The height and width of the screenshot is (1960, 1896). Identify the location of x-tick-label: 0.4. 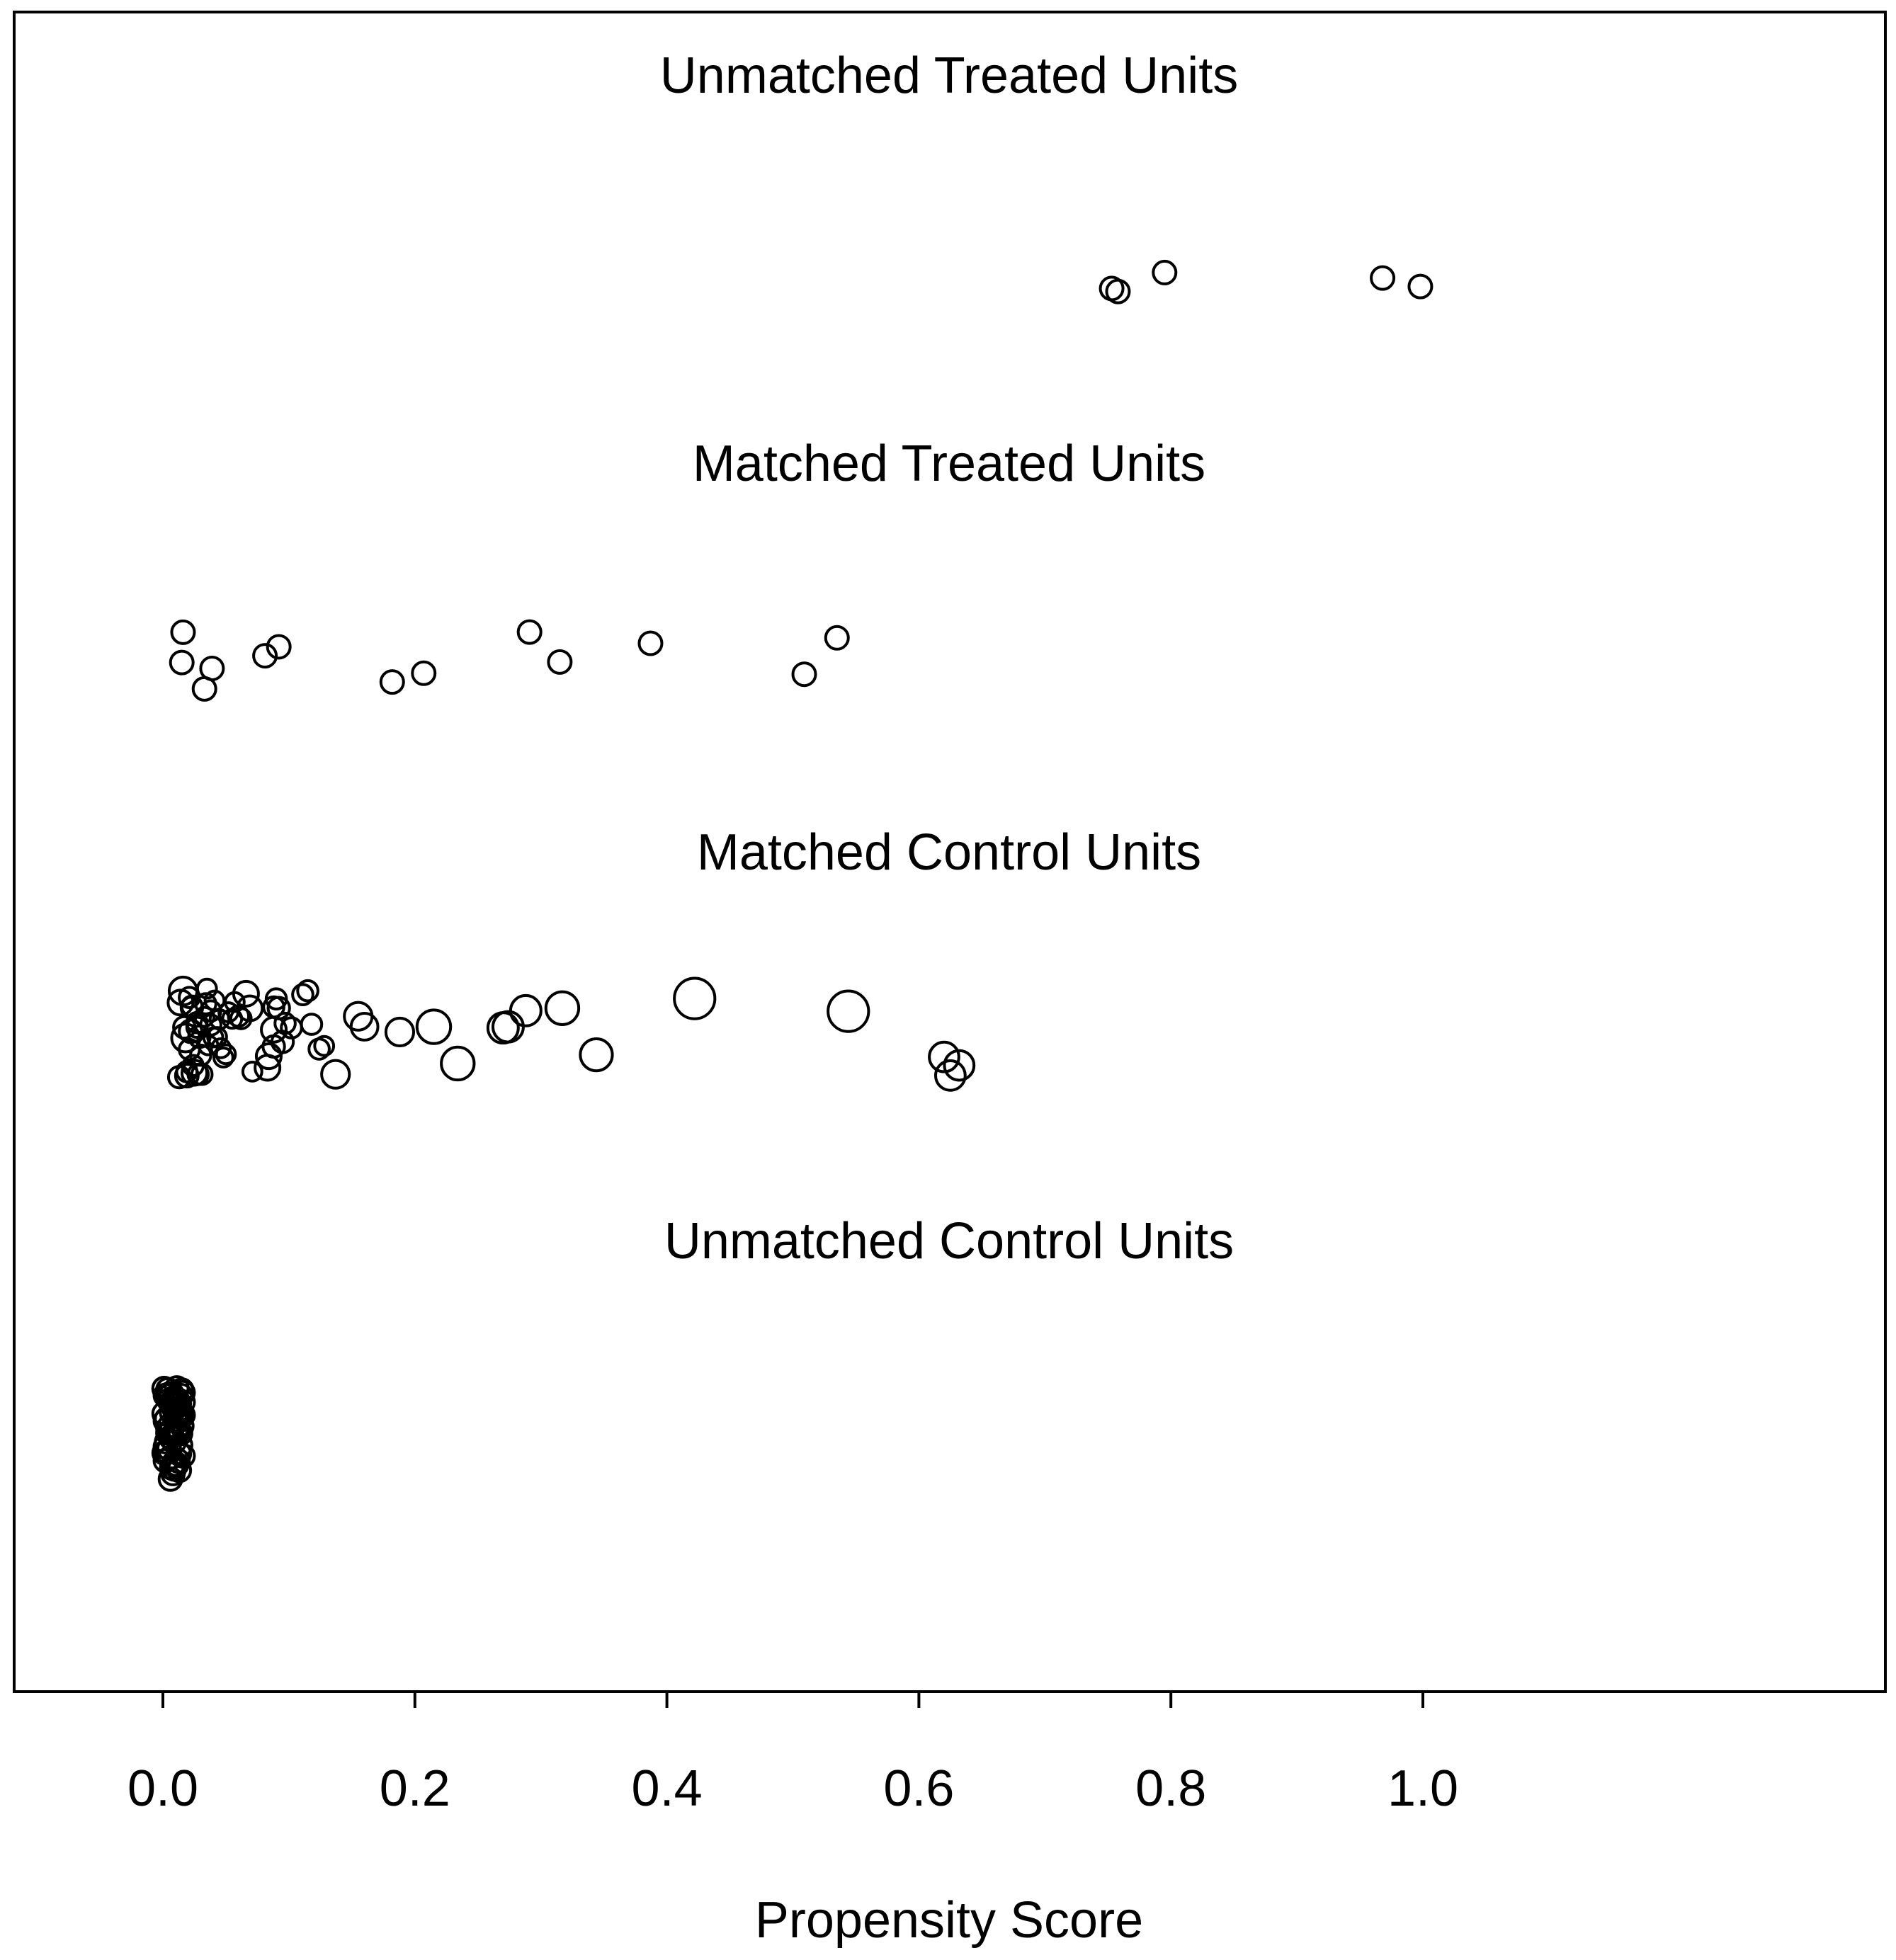
(668, 1789).